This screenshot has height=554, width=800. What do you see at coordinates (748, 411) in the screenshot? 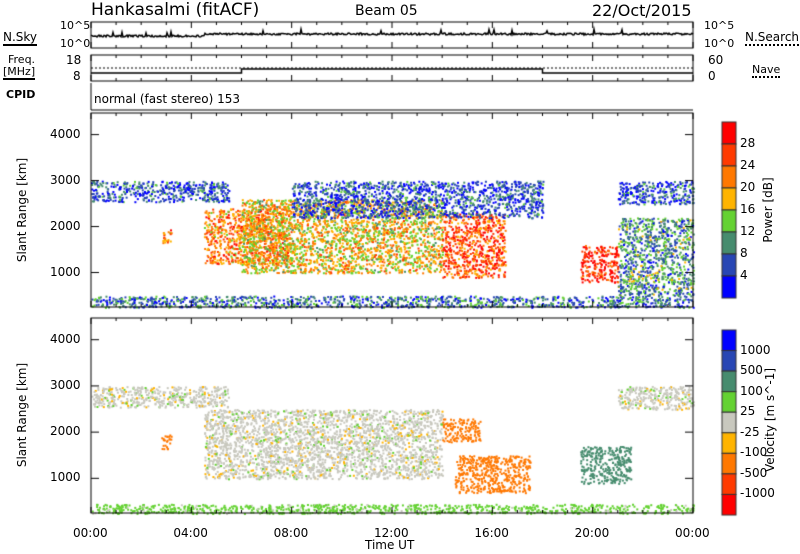
I see `colorbar-tick-label: 25` at bounding box center [748, 411].